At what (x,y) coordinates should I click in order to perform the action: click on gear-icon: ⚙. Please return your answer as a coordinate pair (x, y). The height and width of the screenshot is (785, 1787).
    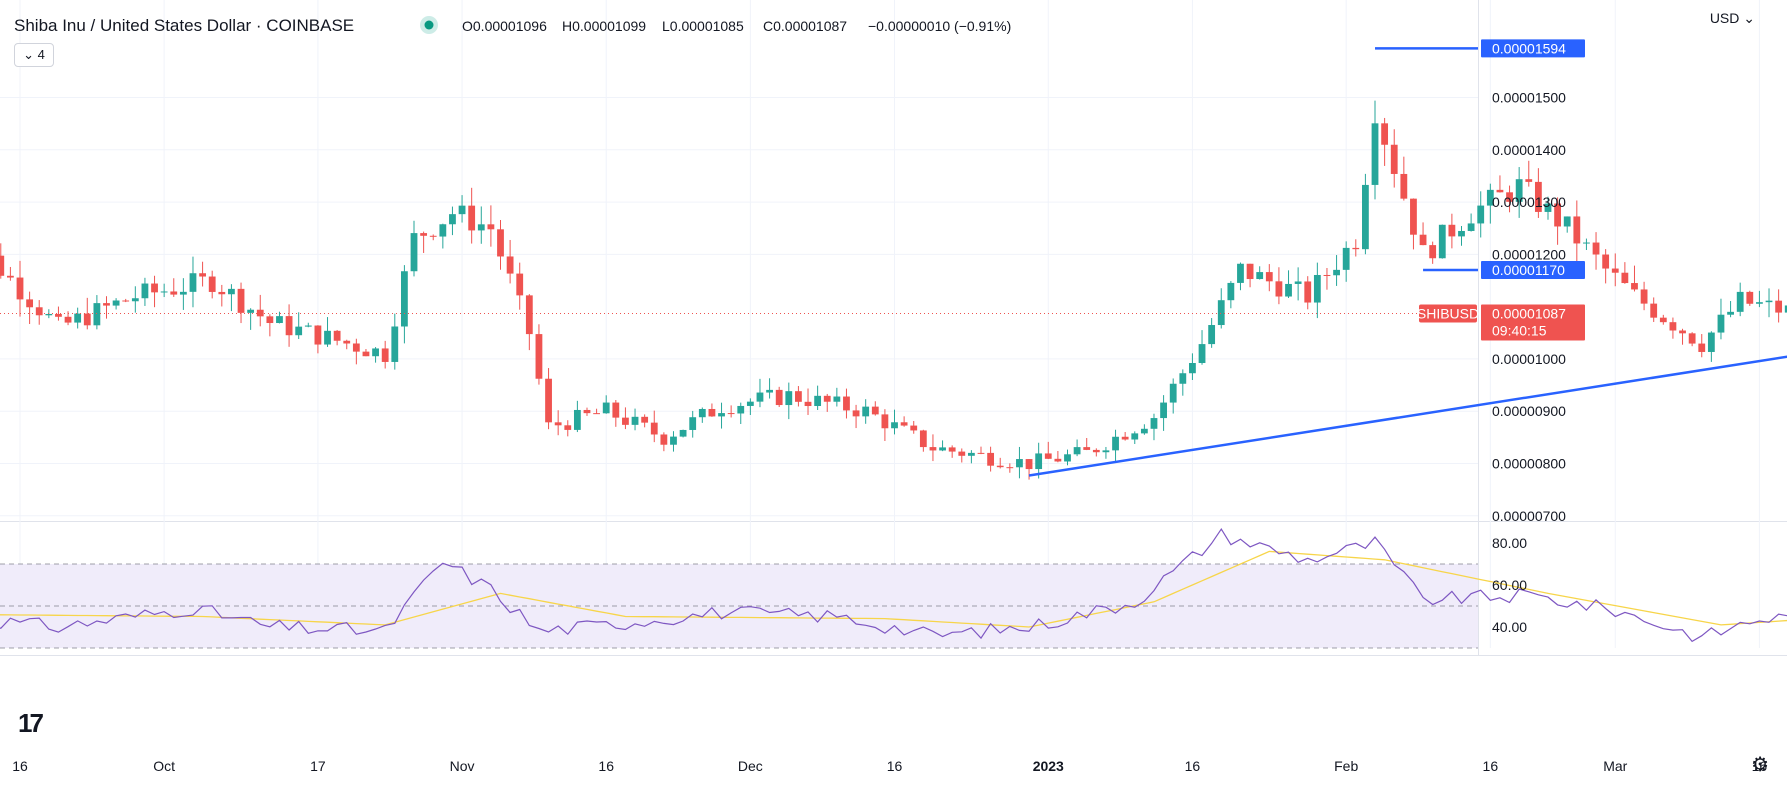
    Looking at the image, I should click on (1760, 765).